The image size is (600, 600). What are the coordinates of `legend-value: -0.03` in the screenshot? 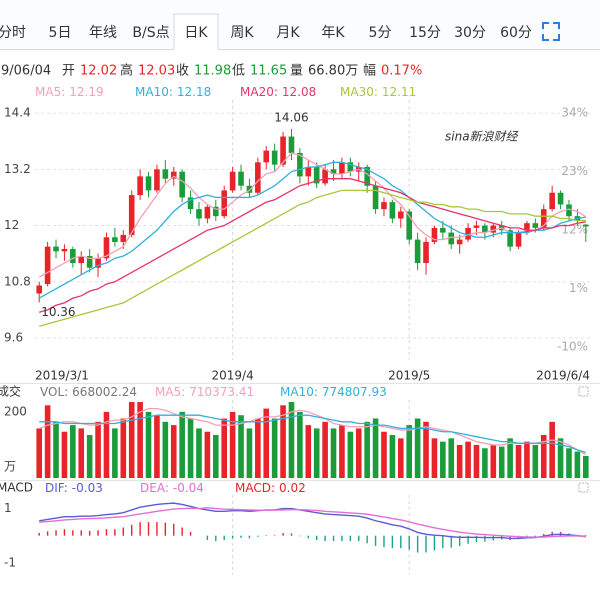 It's located at (87, 488).